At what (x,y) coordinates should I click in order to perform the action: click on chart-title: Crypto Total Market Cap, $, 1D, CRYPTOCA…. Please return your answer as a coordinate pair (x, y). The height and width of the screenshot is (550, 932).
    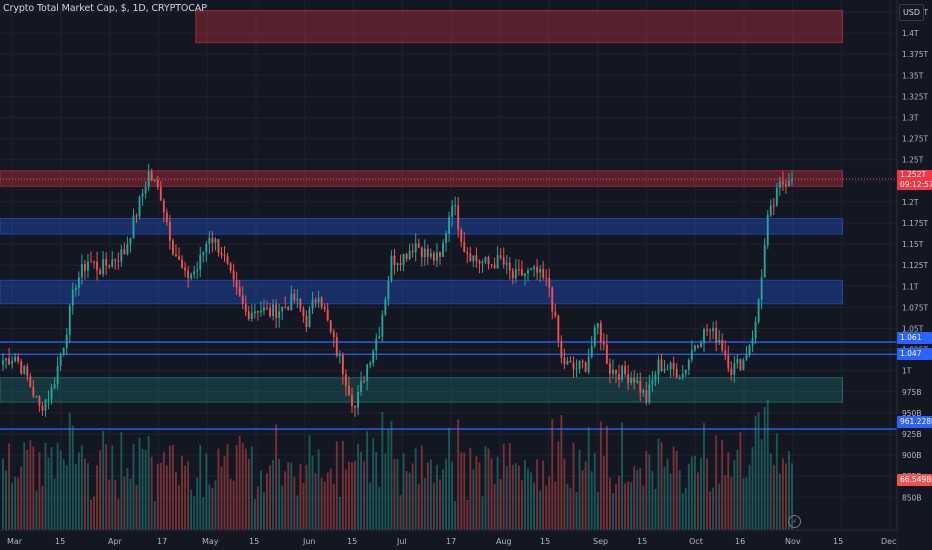
    Looking at the image, I should click on (105, 8).